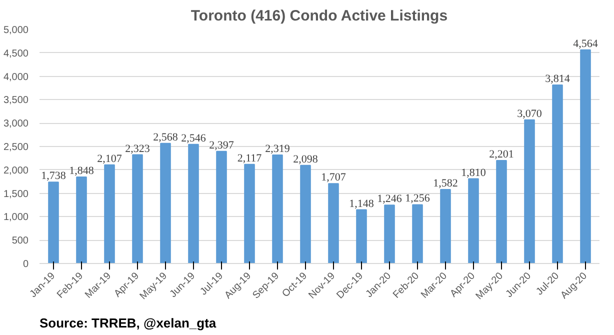 Image resolution: width=614 pixels, height=335 pixels. Describe the element at coordinates (16, 30) in the screenshot. I see `y-tick-label: 5,000` at that location.